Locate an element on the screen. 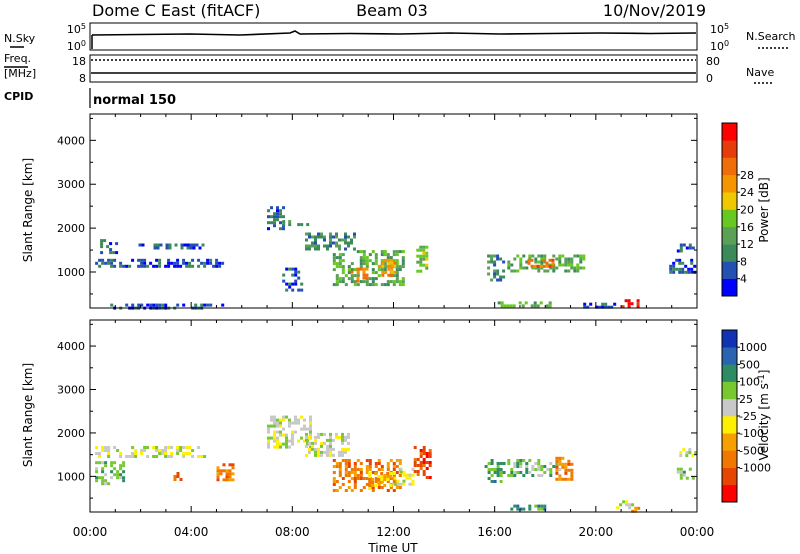  power-colorbar-tick-label: 24 is located at coordinates (747, 192).